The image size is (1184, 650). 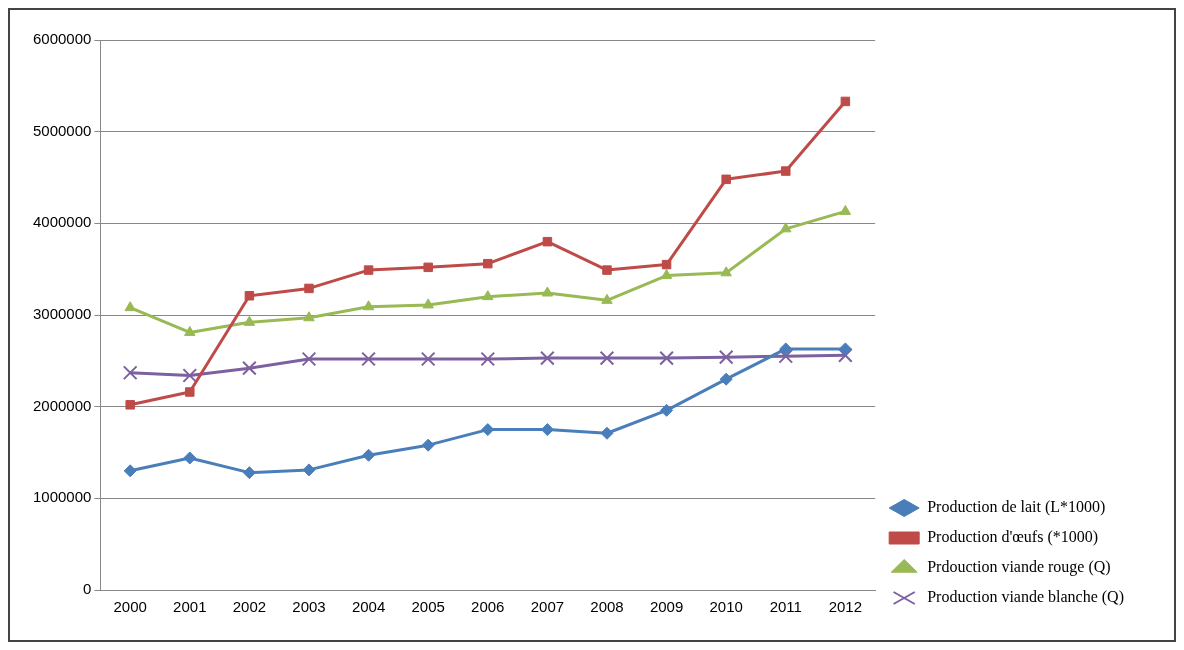 I want to click on y-tick-label: 5000000, so click(x=62, y=130).